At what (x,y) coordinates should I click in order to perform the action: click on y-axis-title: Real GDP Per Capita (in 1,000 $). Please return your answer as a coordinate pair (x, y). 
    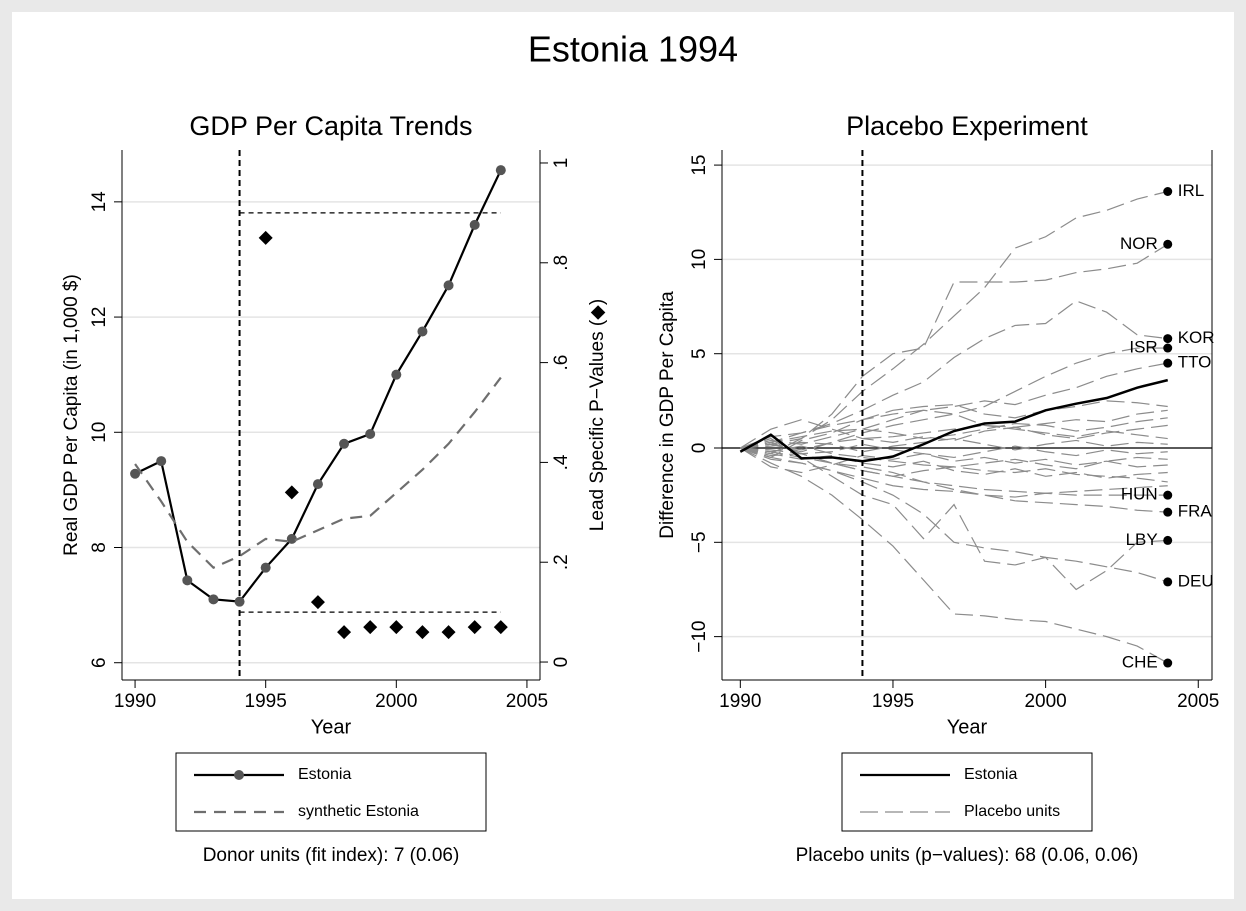
    Looking at the image, I should click on (71, 415).